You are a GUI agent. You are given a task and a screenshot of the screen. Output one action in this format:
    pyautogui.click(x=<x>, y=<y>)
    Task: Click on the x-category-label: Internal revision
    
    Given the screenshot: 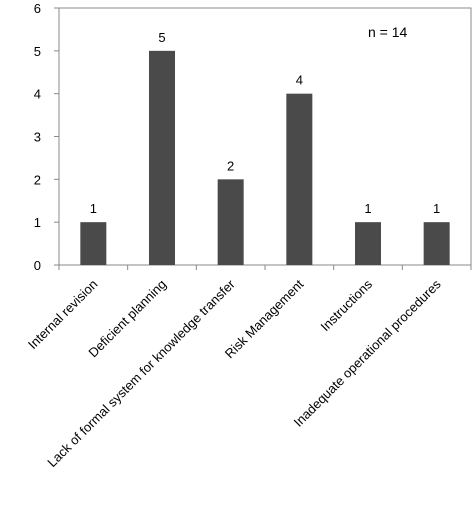 What is the action you would take?
    pyautogui.click(x=63, y=315)
    